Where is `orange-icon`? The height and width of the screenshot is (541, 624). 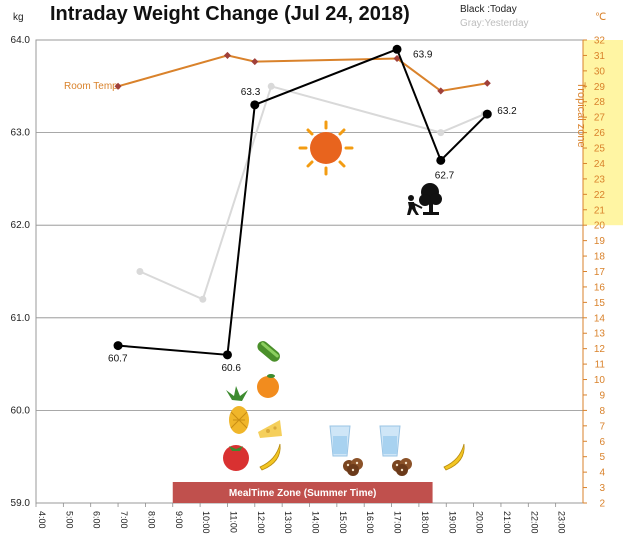 orange-icon is located at coordinates (268, 386).